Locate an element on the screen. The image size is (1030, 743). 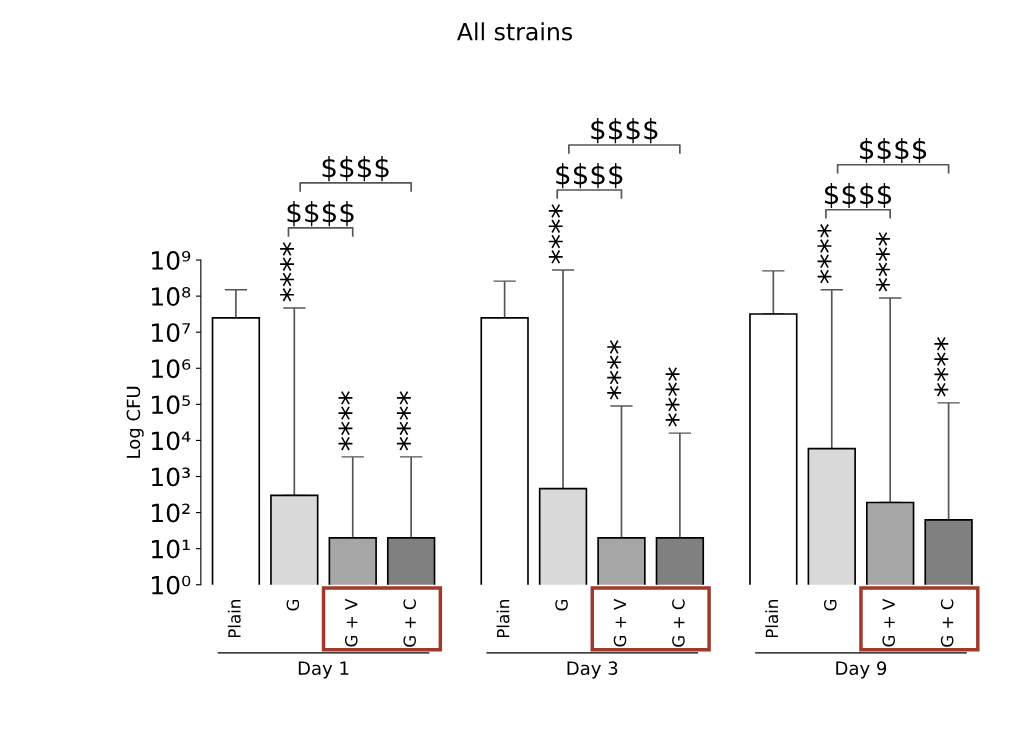
text: Day 9 is located at coordinates (861, 670).